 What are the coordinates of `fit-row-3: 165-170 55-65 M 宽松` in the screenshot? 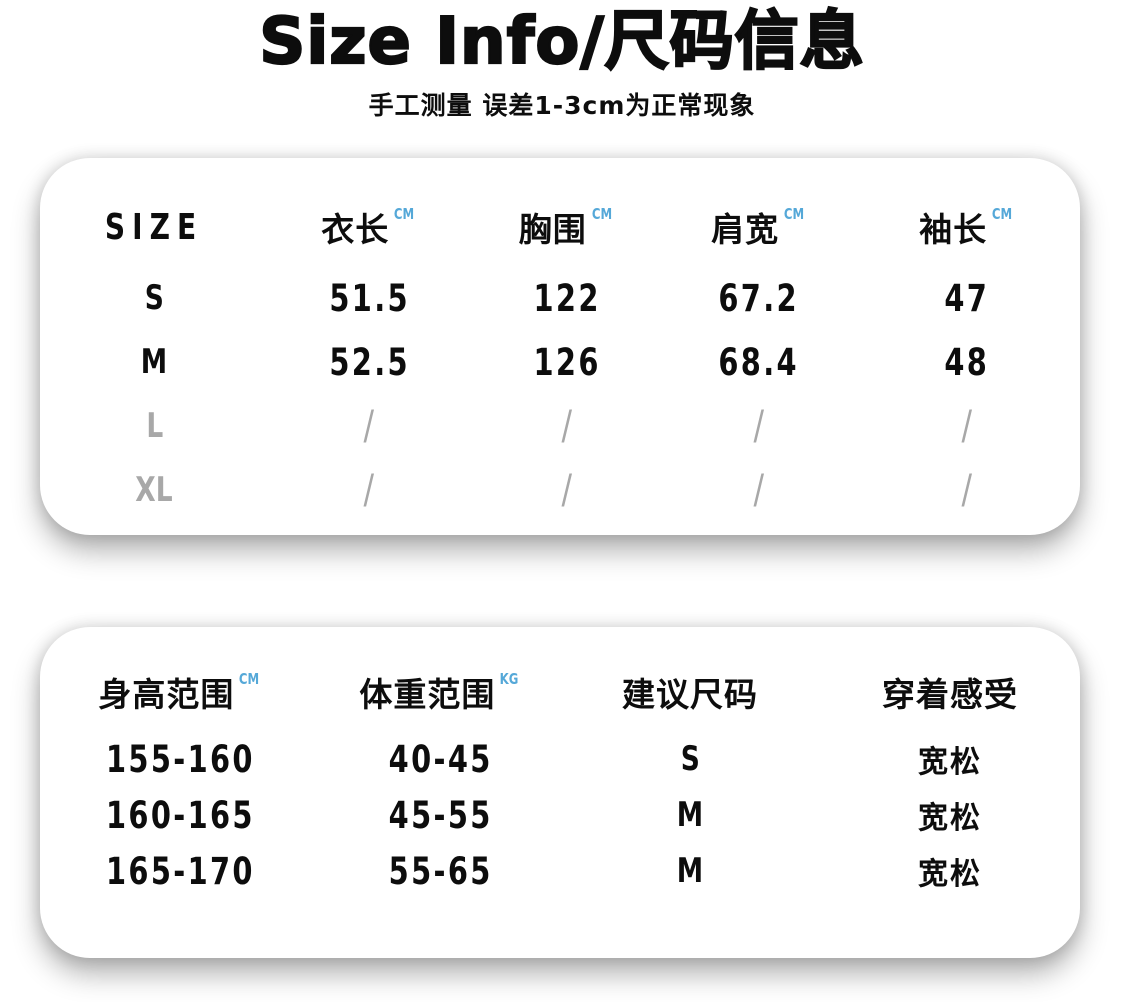 It's located at (560, 871).